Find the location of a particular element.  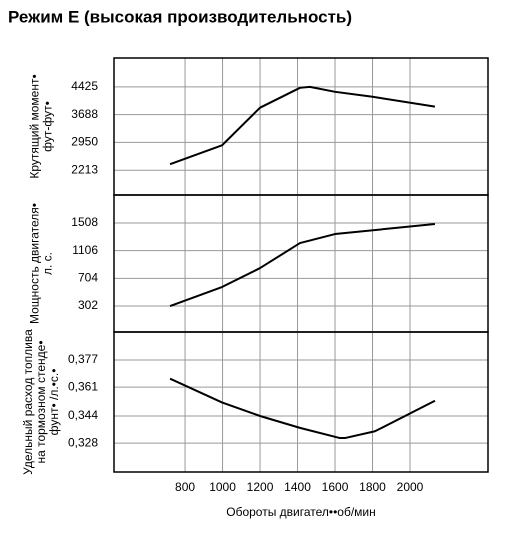

x-tick-label: 1200 is located at coordinates (260, 487).